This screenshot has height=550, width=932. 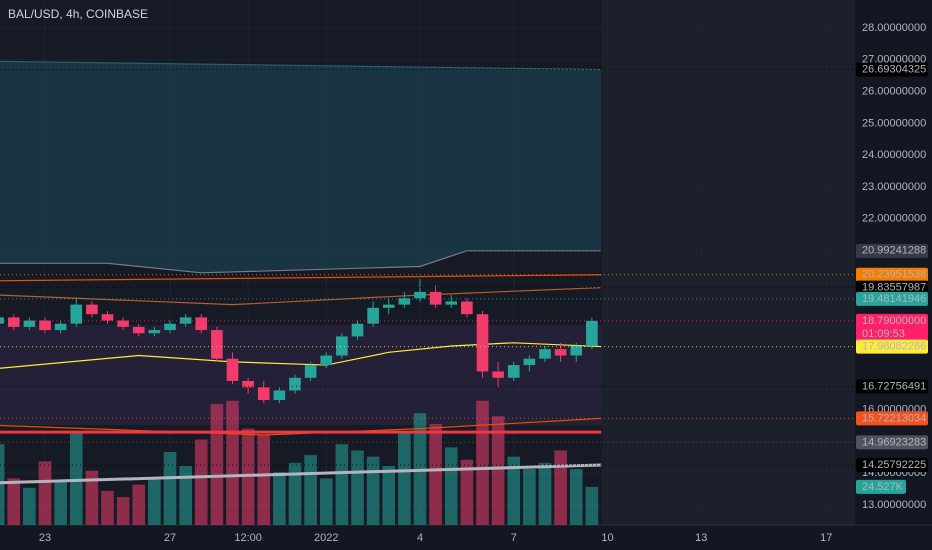 I want to click on price-label: 15.72213034, so click(x=894, y=418).